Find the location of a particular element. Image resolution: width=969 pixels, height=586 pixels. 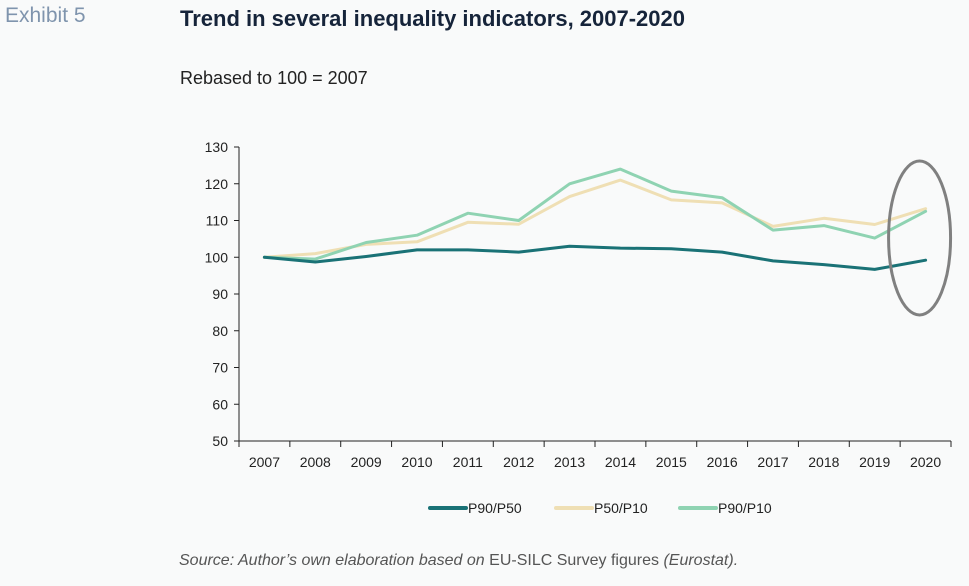

x-tick-label: 2008 is located at coordinates (315, 462).